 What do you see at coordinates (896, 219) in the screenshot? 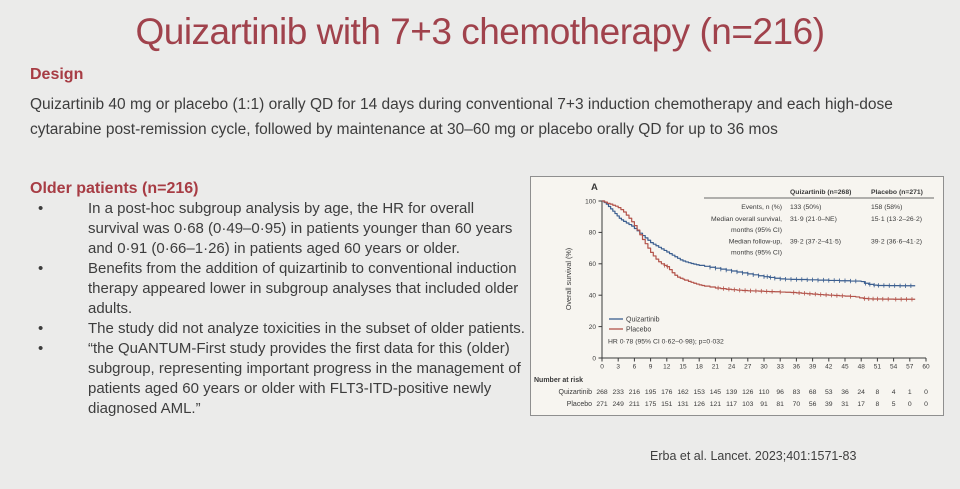
I see `svg-text: 15·1 (13·2–26·2)` at bounding box center [896, 219].